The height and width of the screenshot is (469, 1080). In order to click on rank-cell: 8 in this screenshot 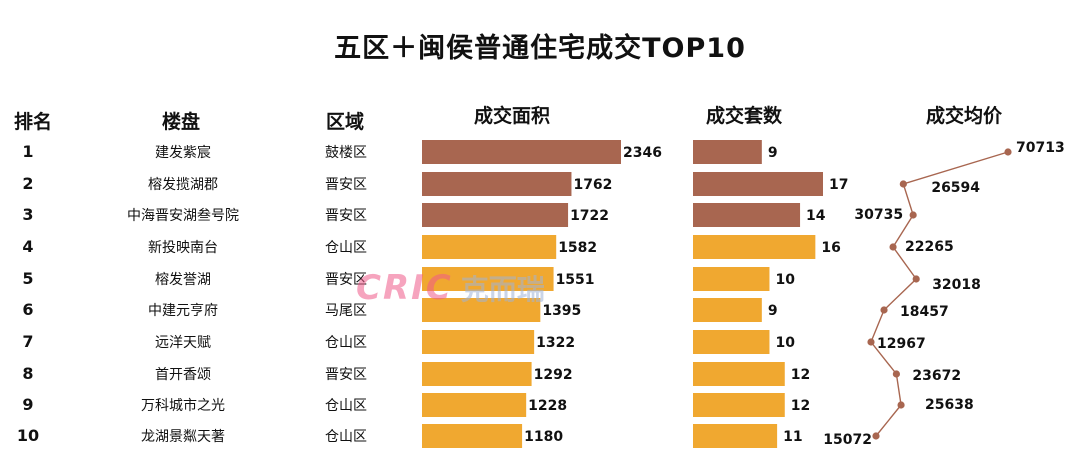, I will do `click(28, 373)`.